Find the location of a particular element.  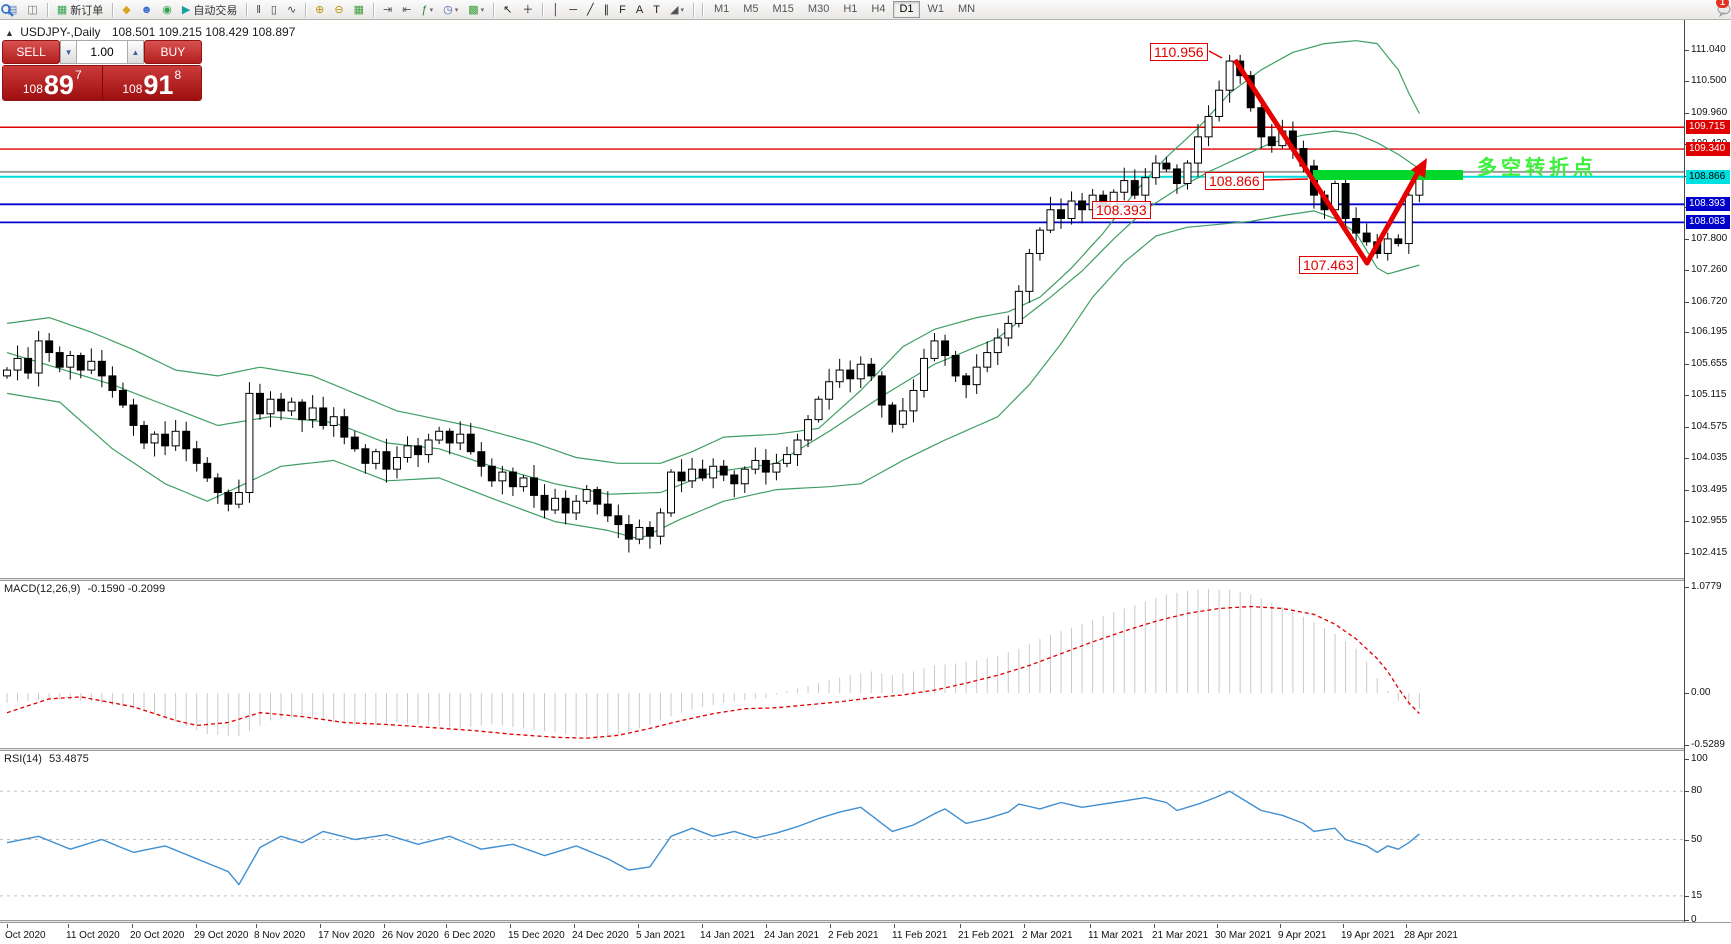

add-indicator-button: ƒ ▾ is located at coordinates (427, 10).